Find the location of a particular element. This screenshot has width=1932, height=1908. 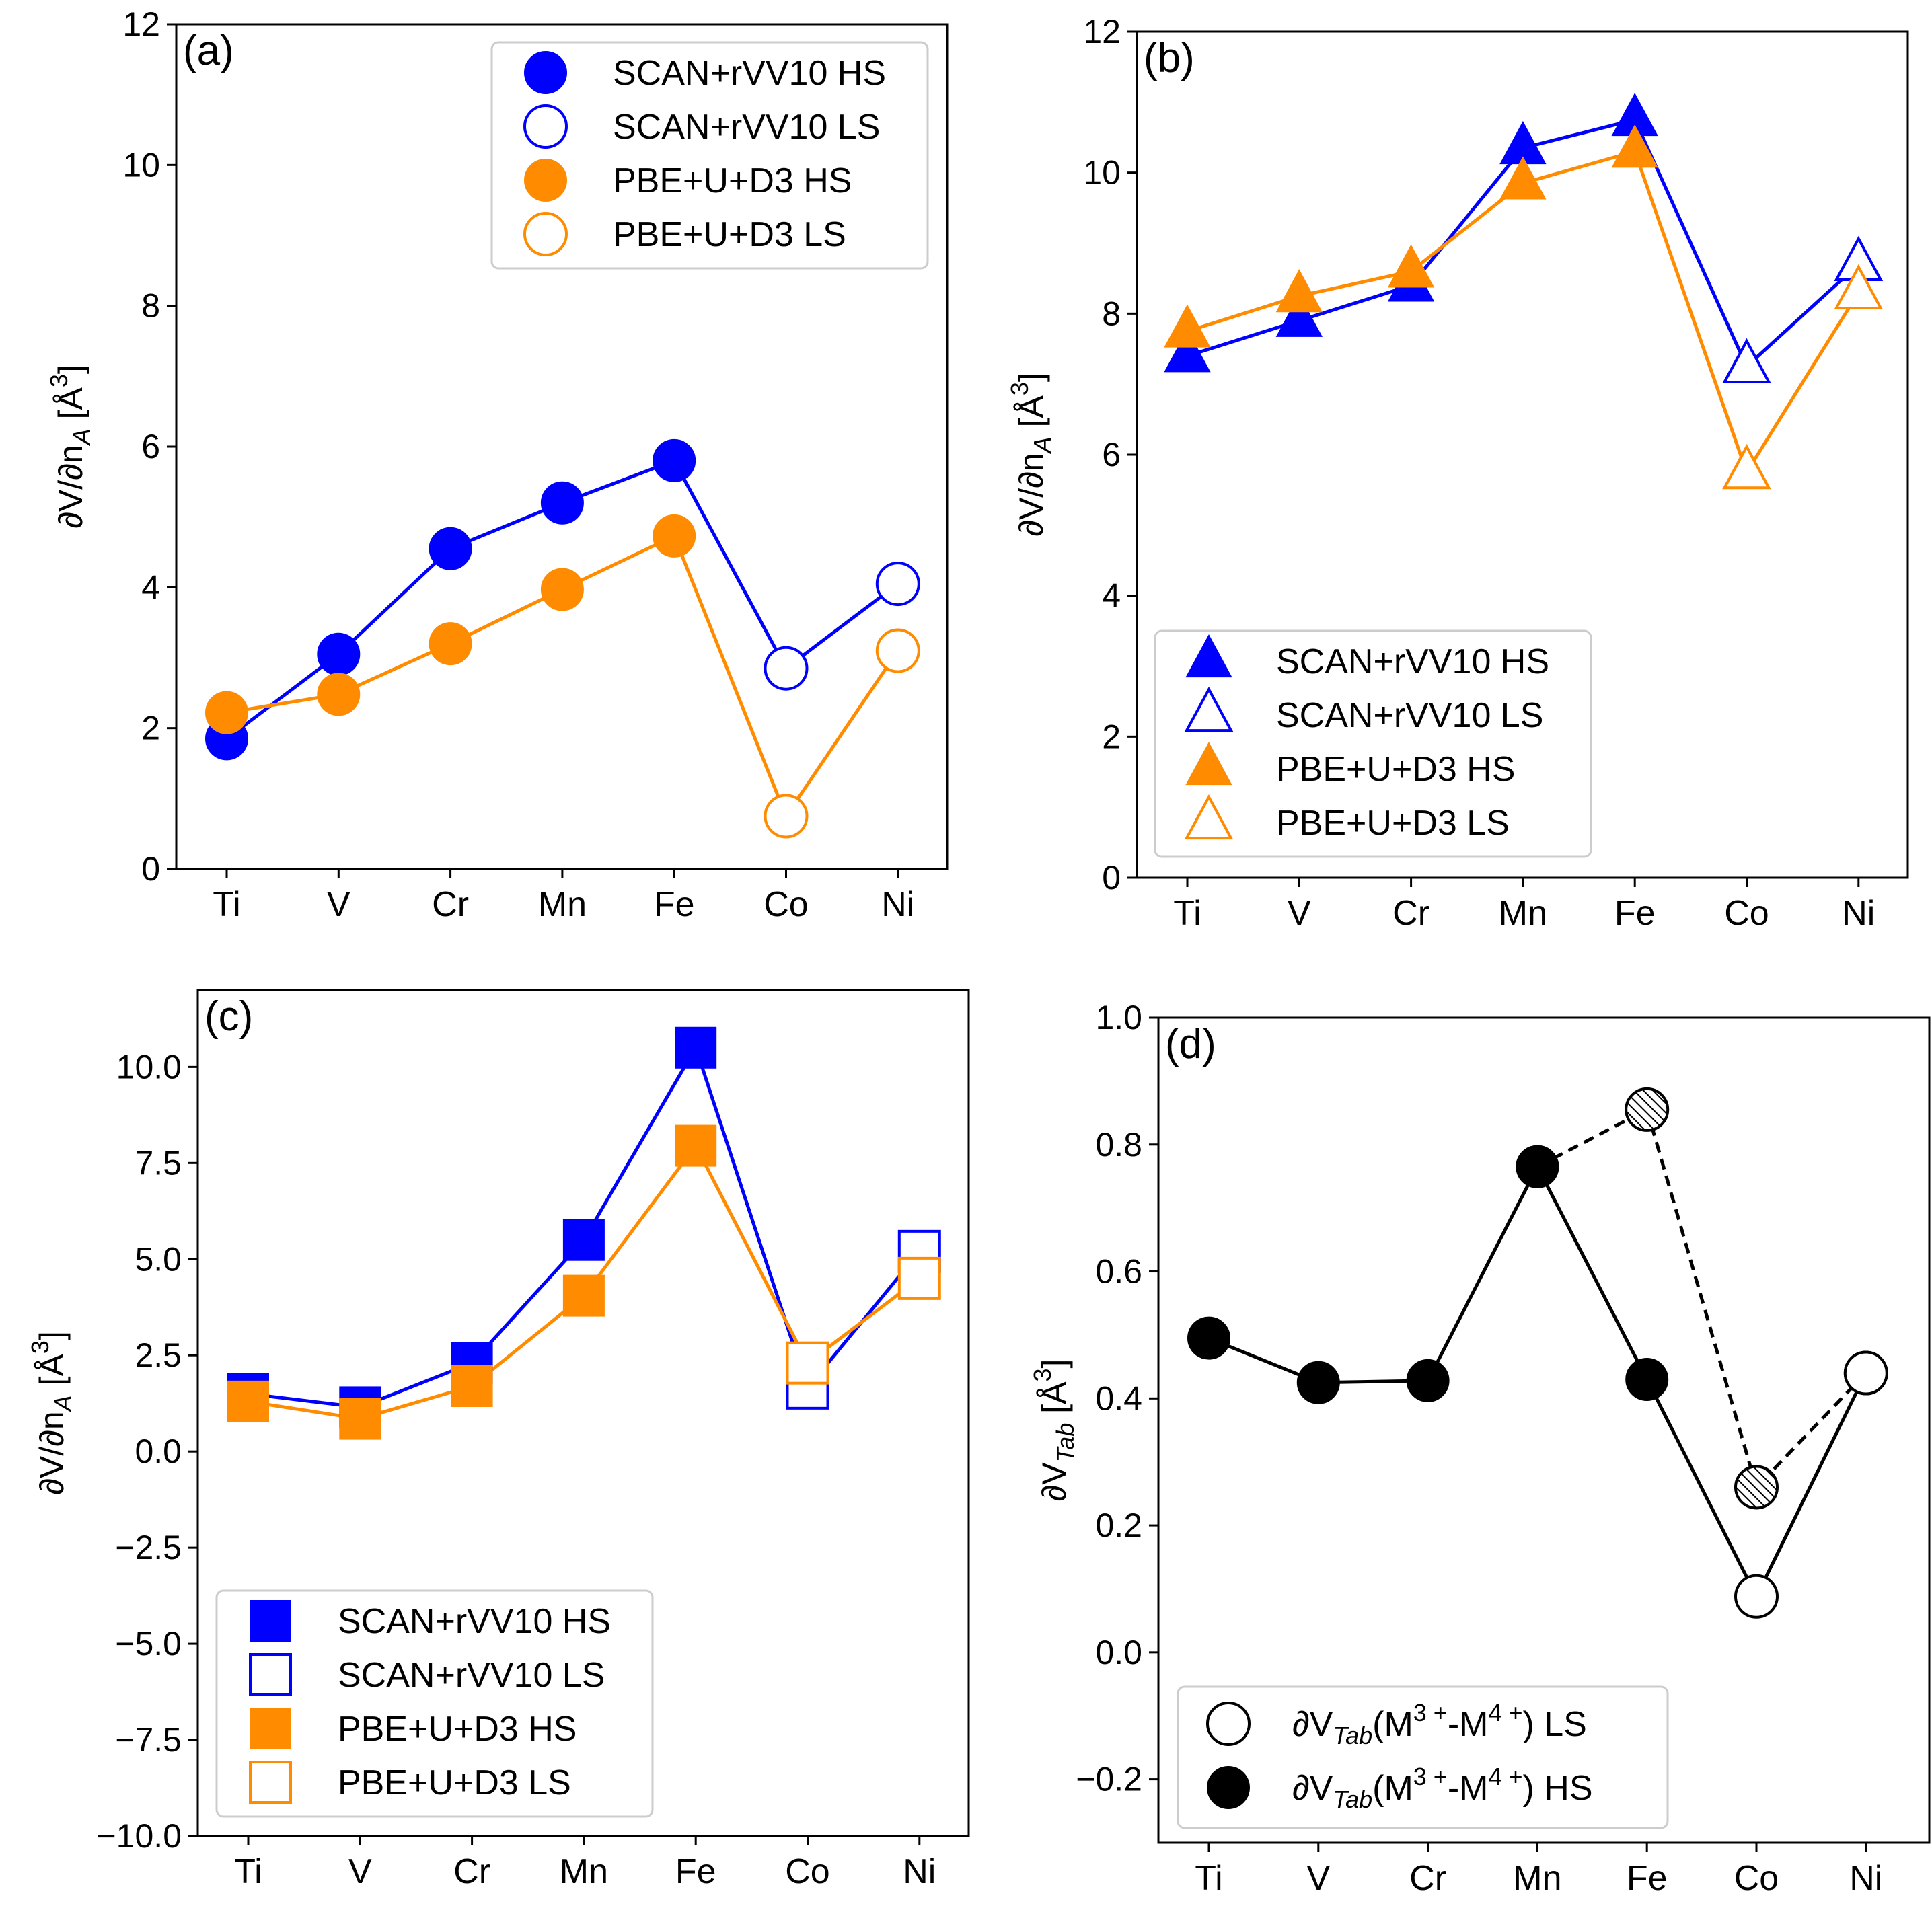

x-tick-label: Fe is located at coordinates (674, 904).